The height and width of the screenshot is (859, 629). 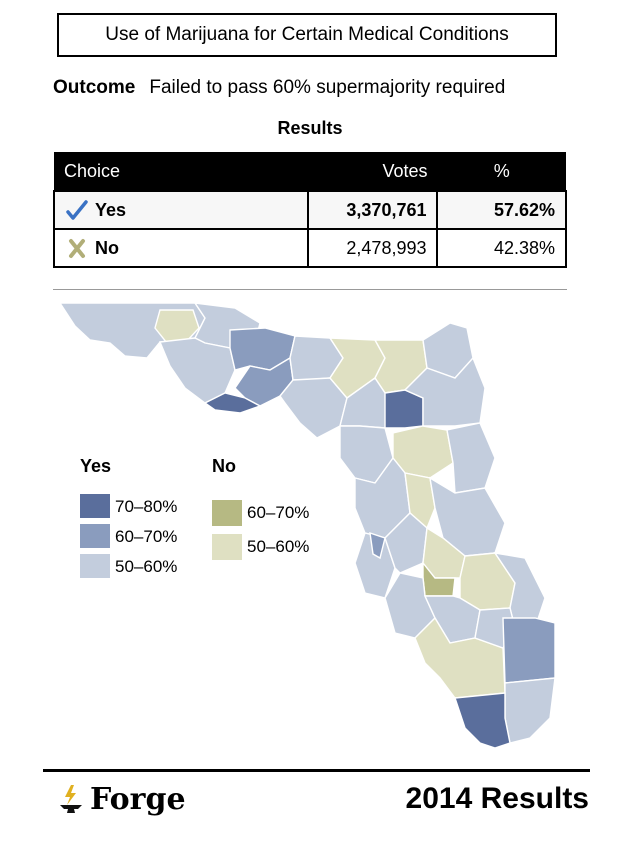 I want to click on choice-yes-label: Yes, so click(x=111, y=209).